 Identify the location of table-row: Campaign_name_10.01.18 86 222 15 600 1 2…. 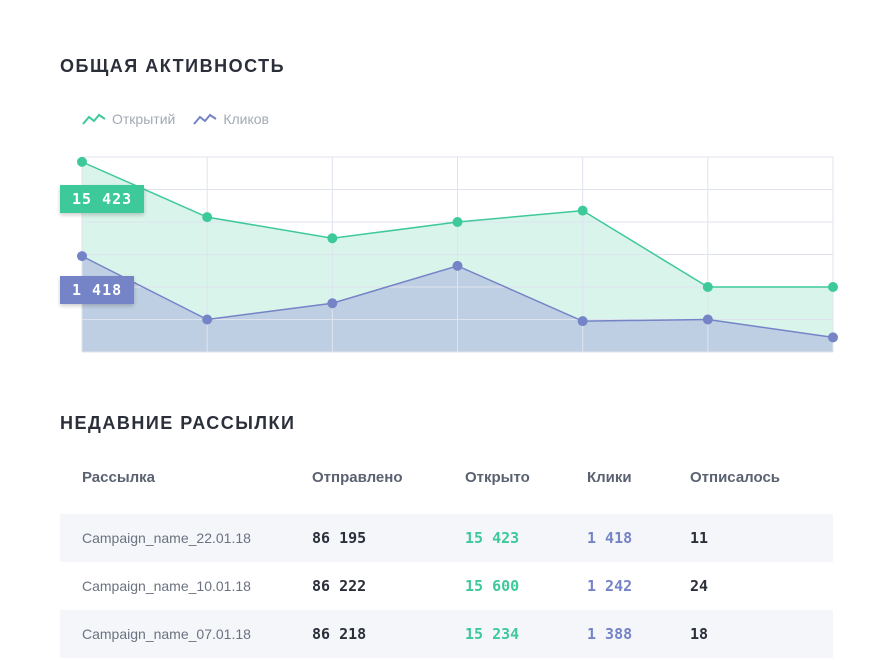
(446, 586).